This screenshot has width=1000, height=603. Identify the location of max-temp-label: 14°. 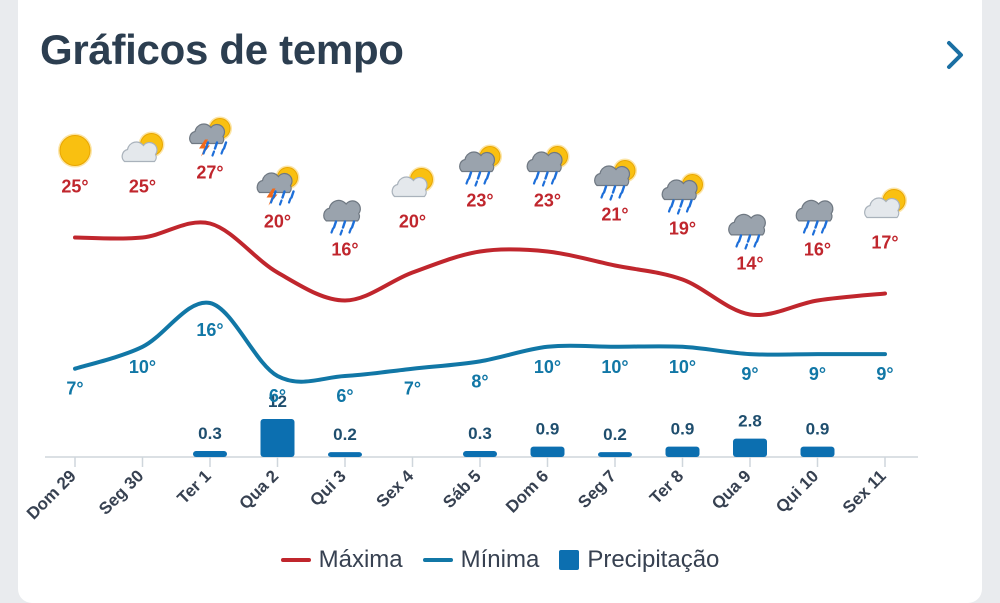
(749, 264).